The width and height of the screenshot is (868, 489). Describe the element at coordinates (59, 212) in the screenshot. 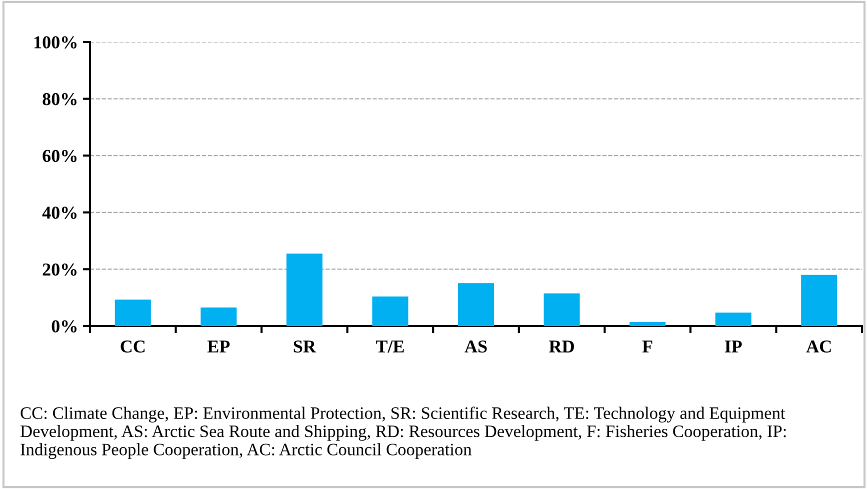

I see `y-tick-label: 40%` at that location.